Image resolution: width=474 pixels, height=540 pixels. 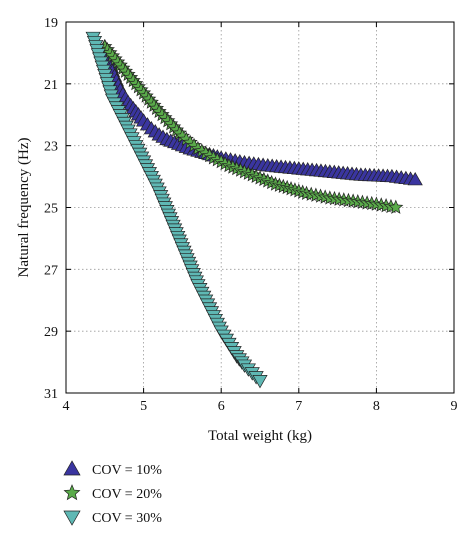 I want to click on y-tick-label: 25, so click(x=51, y=209).